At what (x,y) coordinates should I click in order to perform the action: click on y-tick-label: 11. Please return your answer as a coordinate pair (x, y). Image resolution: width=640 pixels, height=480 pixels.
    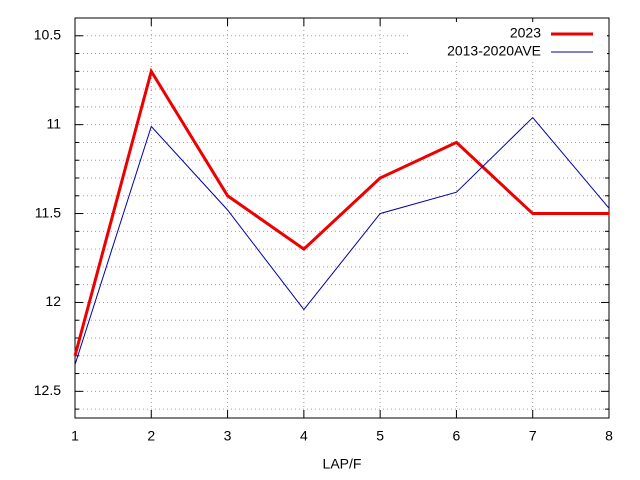
    Looking at the image, I should click on (53, 123).